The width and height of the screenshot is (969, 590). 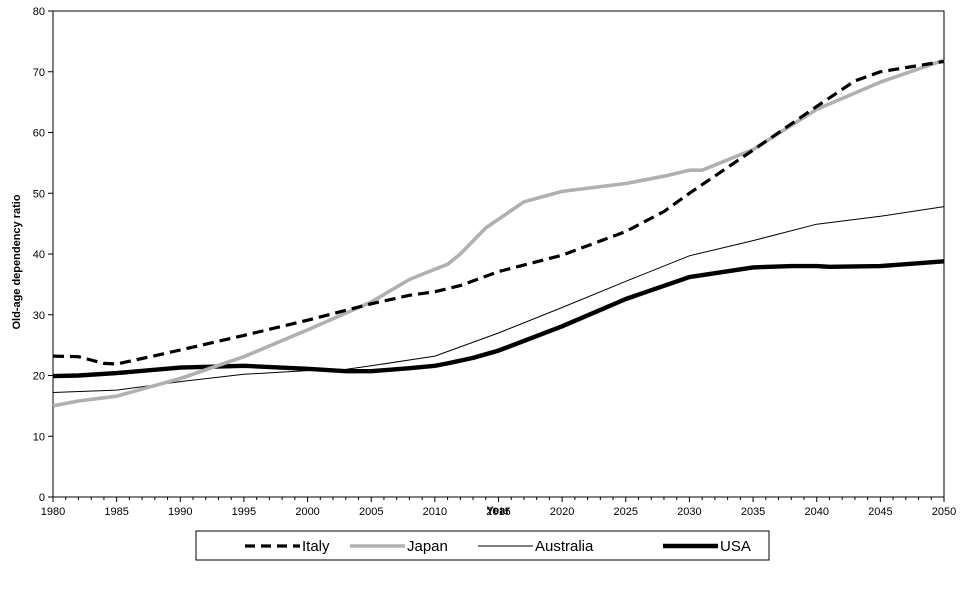 What do you see at coordinates (17, 261) in the screenshot?
I see `y-axis-title: Old-age dependency ratio` at bounding box center [17, 261].